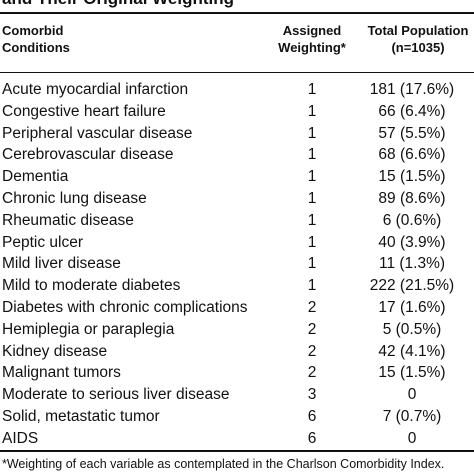  What do you see at coordinates (20, 438) in the screenshot?
I see `condition-cell: AIDS` at bounding box center [20, 438].